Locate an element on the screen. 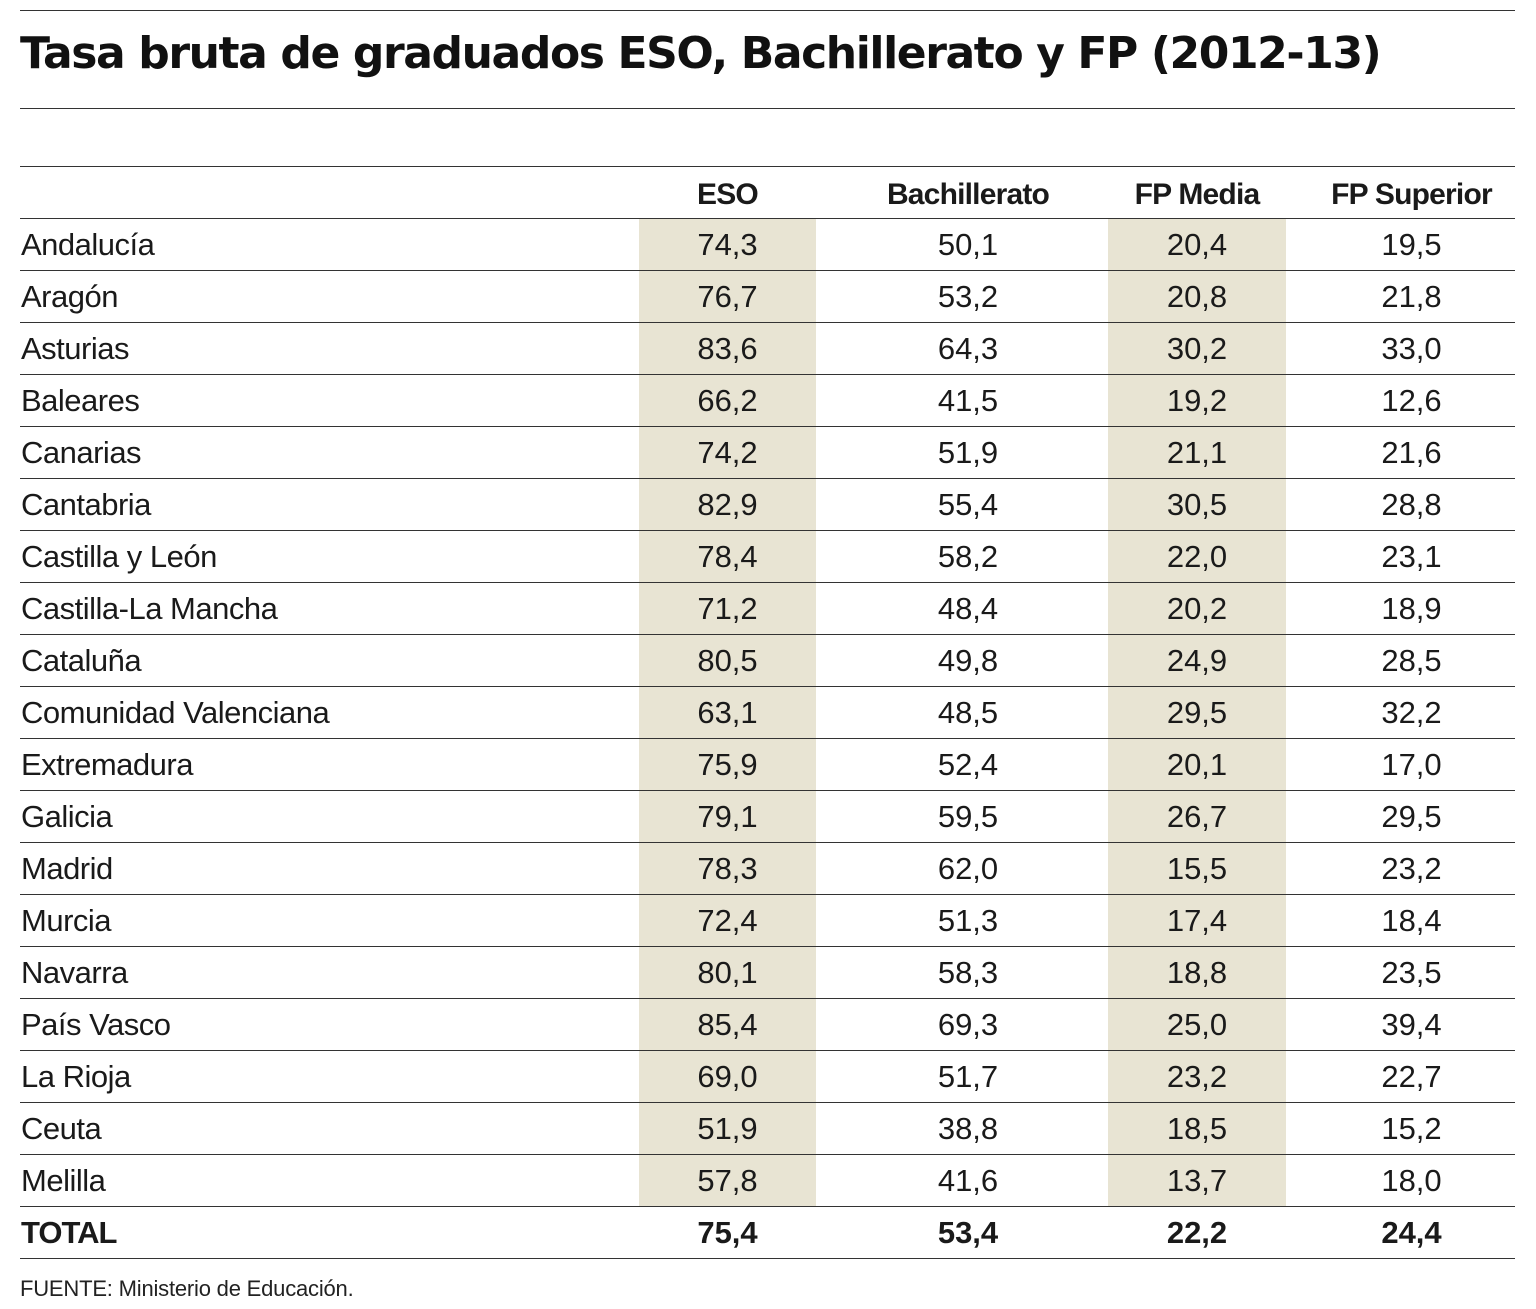  cell-bachillerato: 51,9 is located at coordinates (968, 452).